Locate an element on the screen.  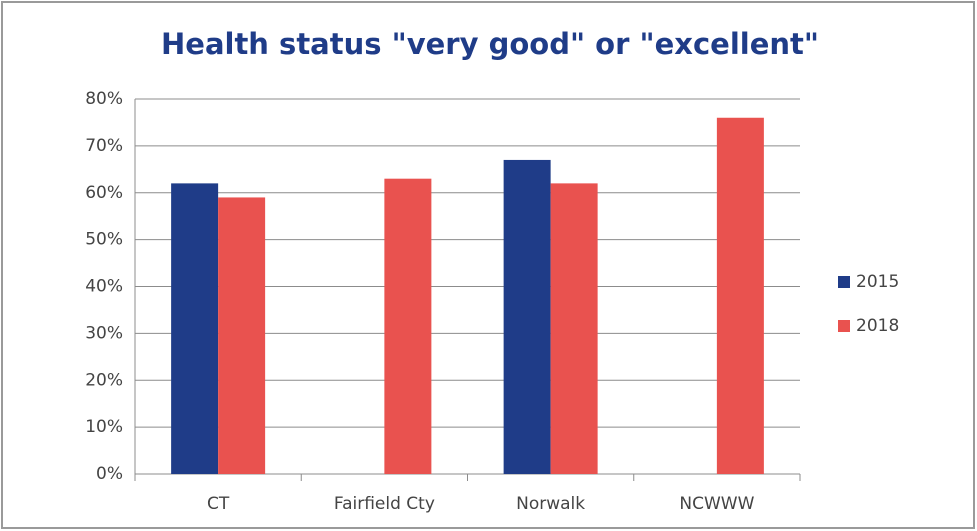
y-tick-label: 50% is located at coordinates (104, 240).